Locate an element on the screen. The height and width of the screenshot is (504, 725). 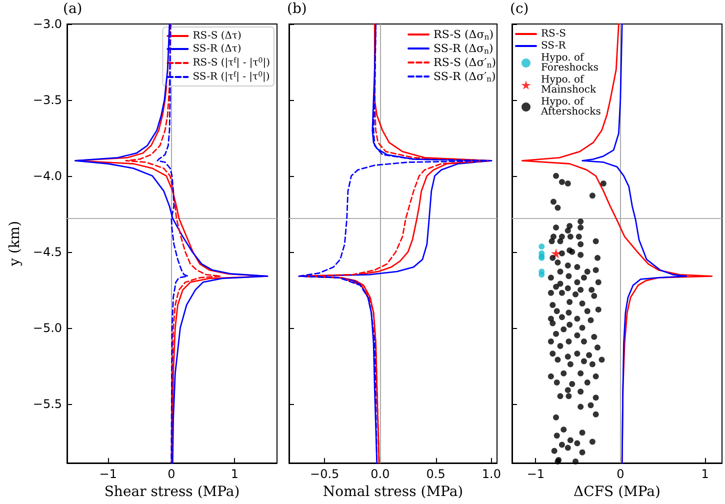
x-axis-title: Shear stress (MPa) is located at coordinates (172, 492).